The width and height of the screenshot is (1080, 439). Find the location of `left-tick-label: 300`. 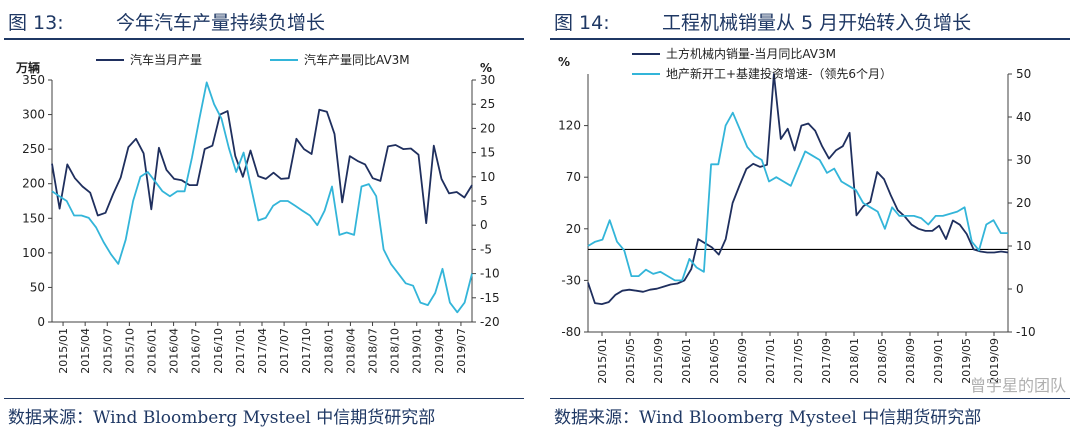

left-tick-label: 300 is located at coordinates (33, 115).